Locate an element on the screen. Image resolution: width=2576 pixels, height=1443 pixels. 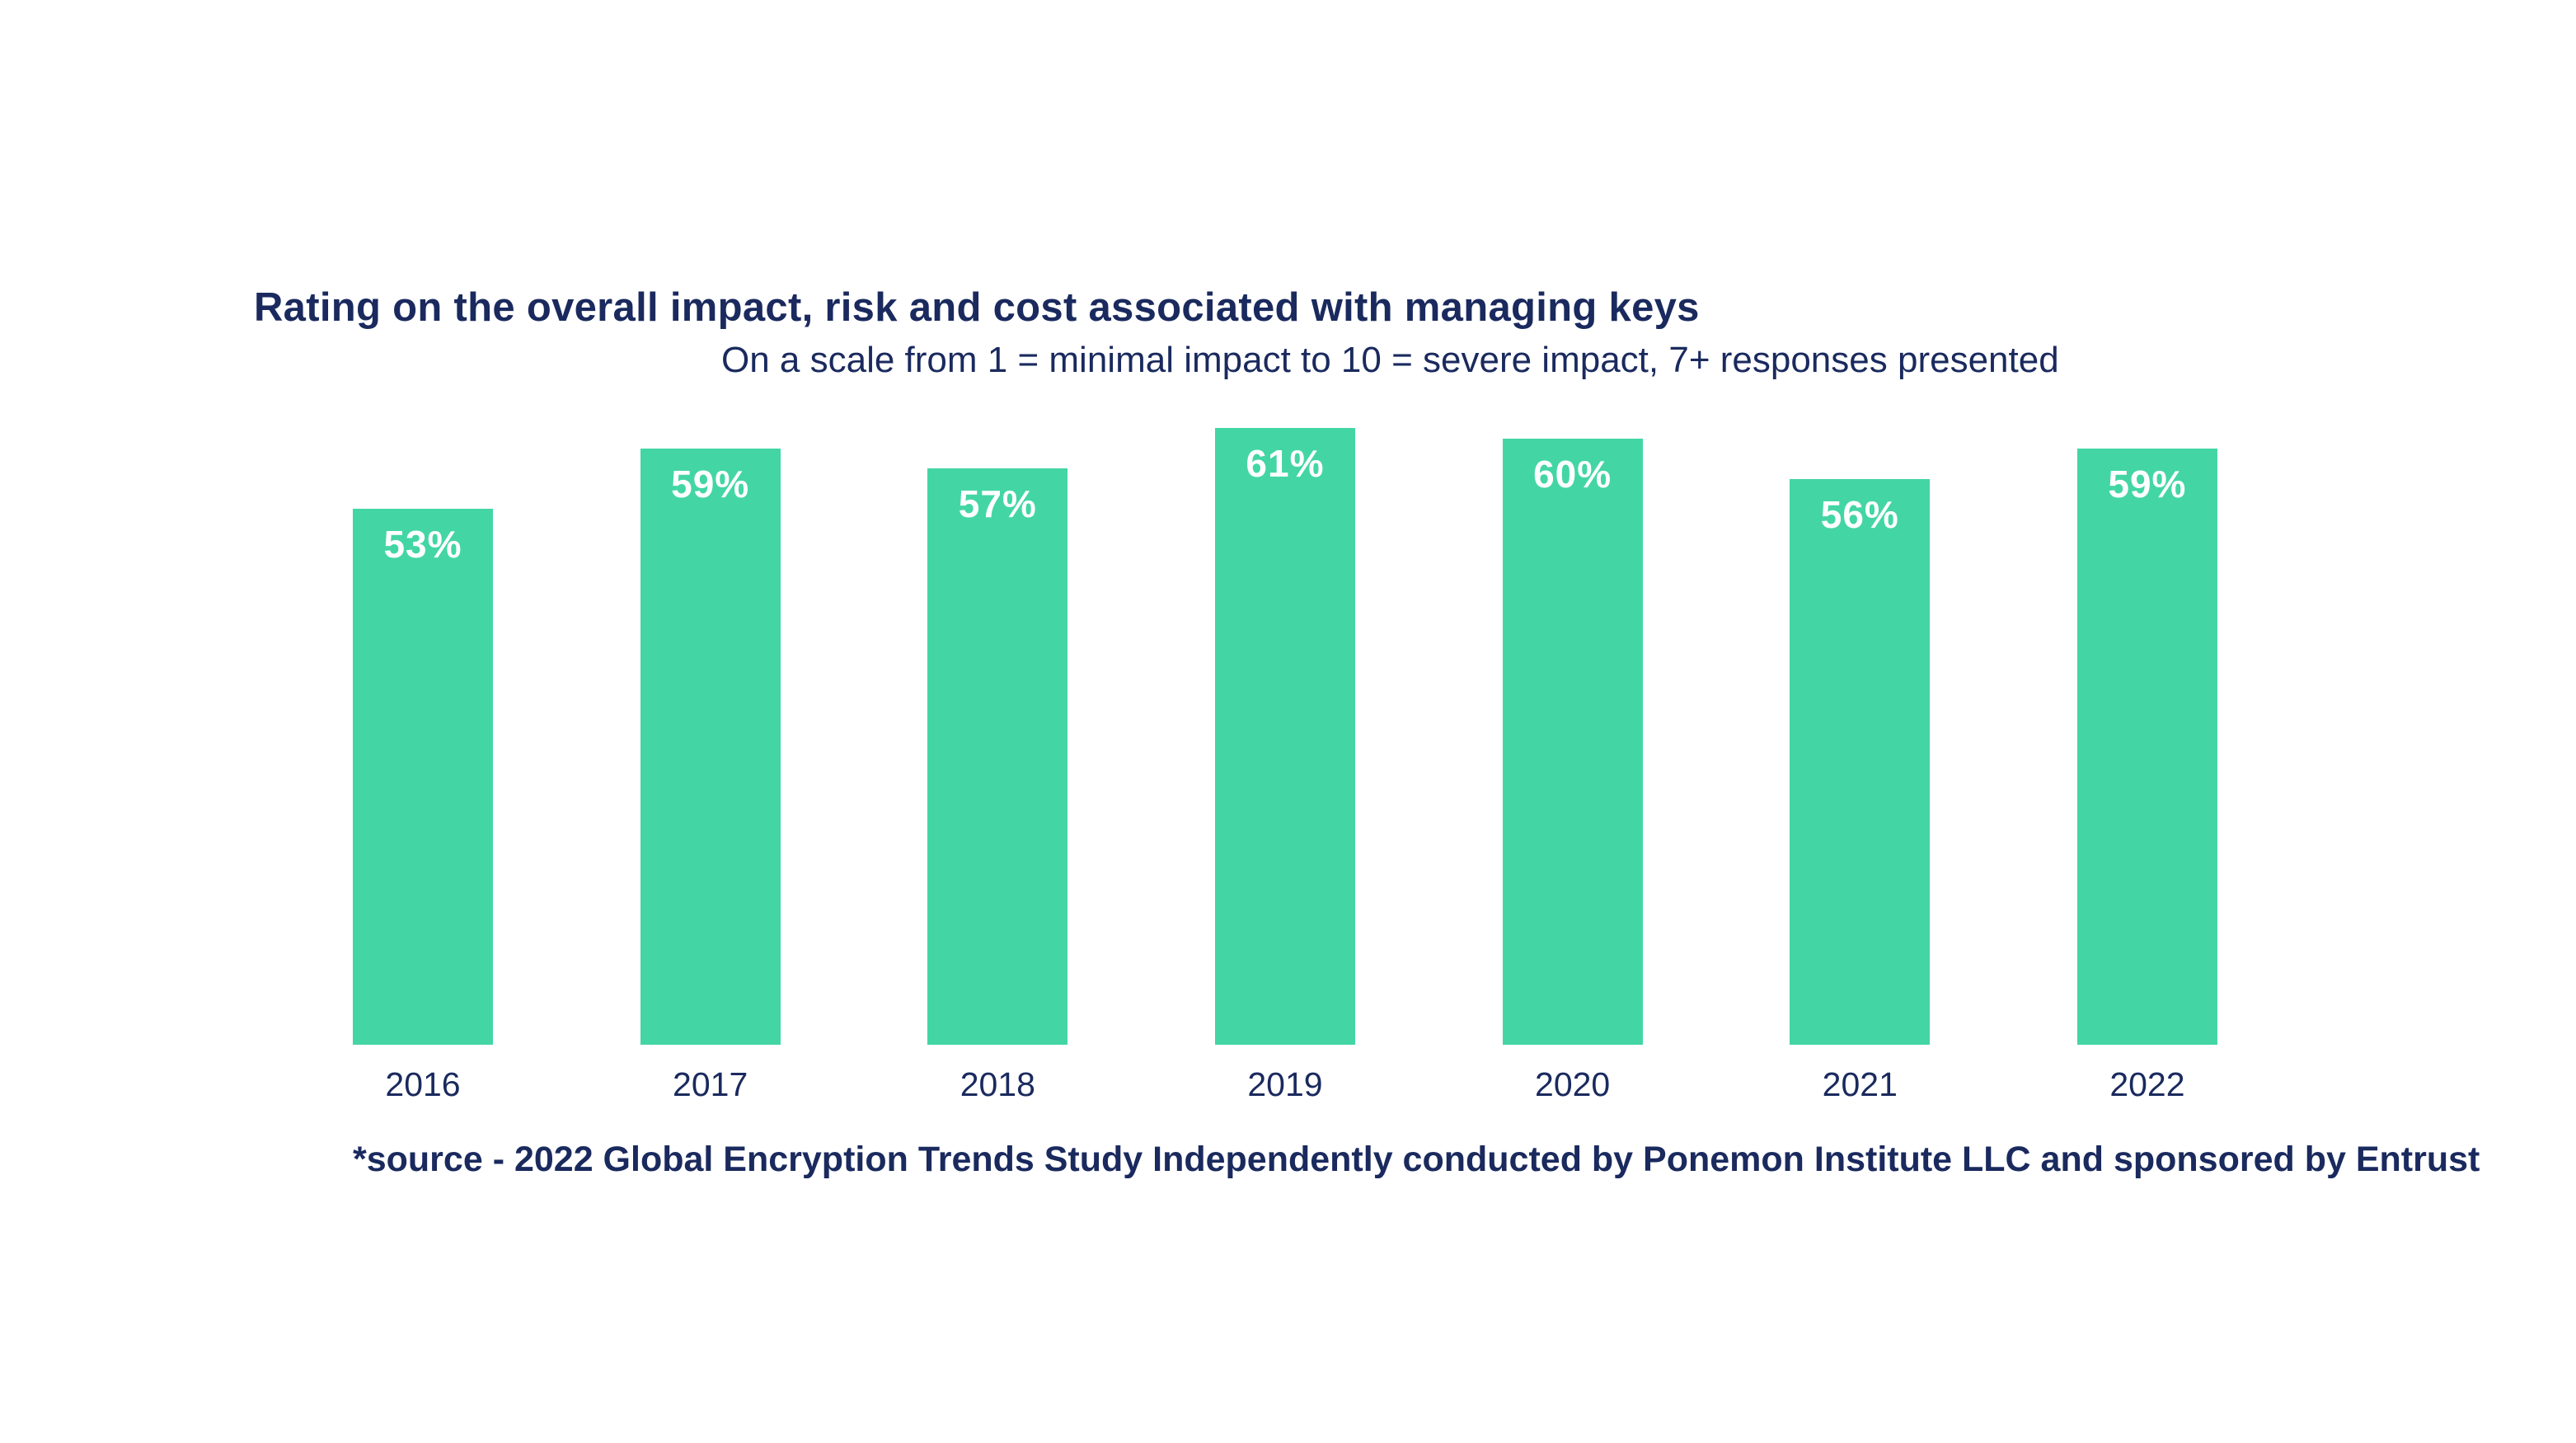
bar-value-label: 61% is located at coordinates (1285, 463).